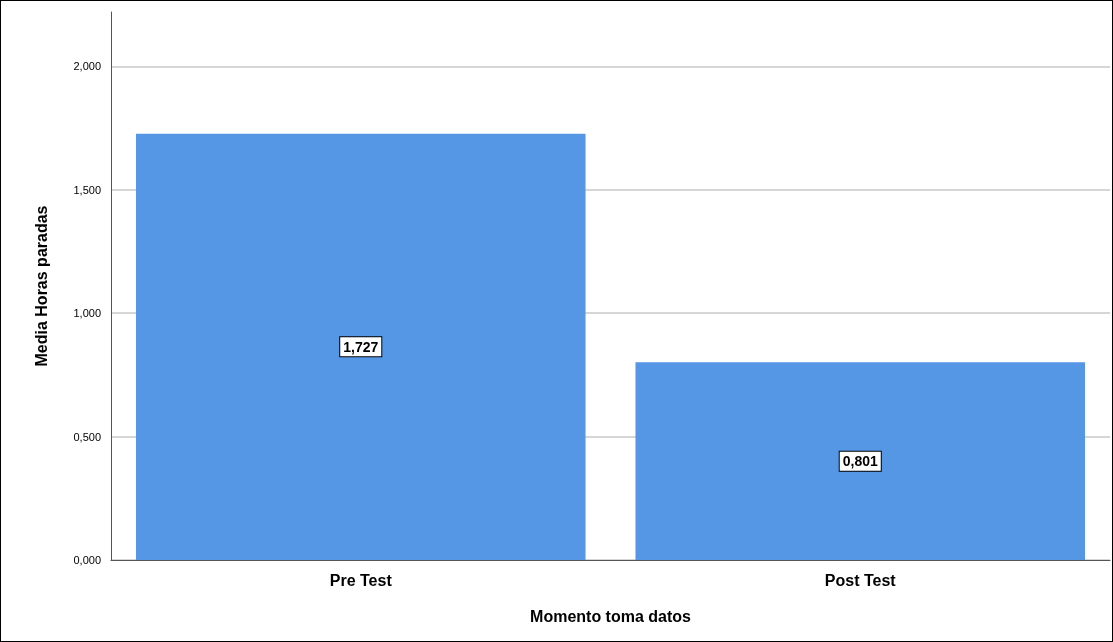 Image resolution: width=1113 pixels, height=642 pixels. Describe the element at coordinates (87, 560) in the screenshot. I see `y-tick-label: 0,000` at that location.